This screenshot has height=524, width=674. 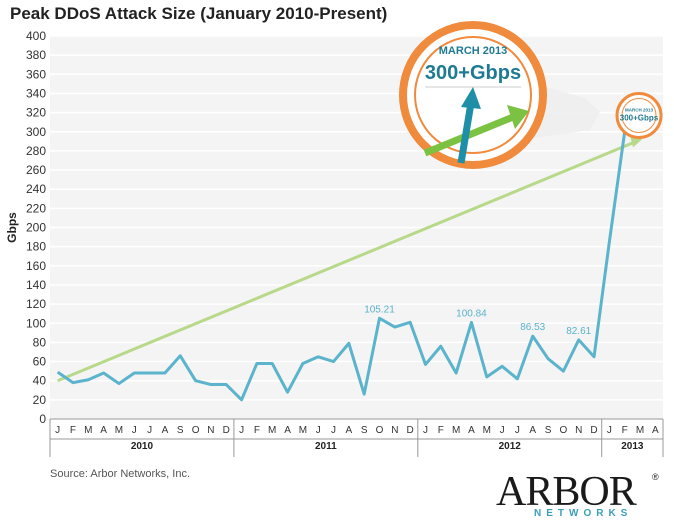 I want to click on data-label: 105.21, so click(x=379, y=309).